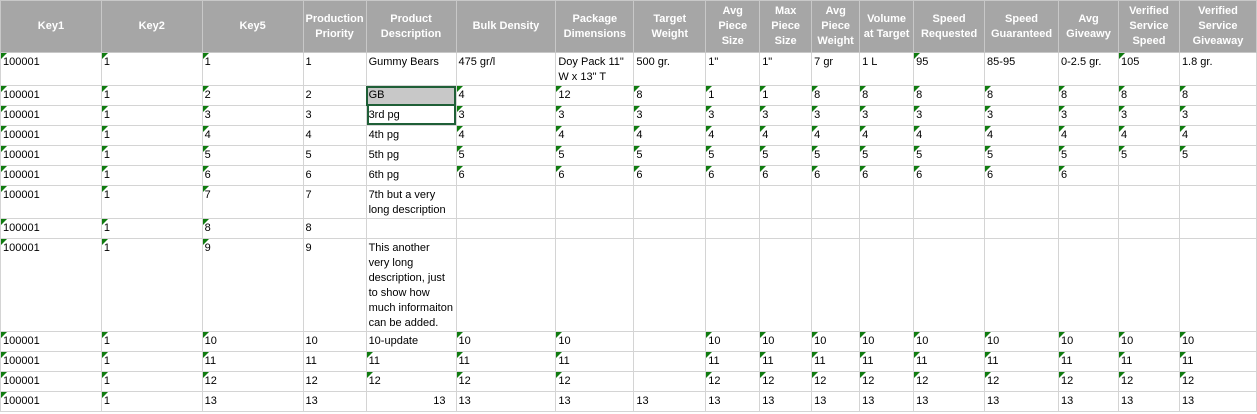 The image size is (1257, 414). Describe the element at coordinates (1022, 69) in the screenshot. I see `cell: 85-95` at that location.